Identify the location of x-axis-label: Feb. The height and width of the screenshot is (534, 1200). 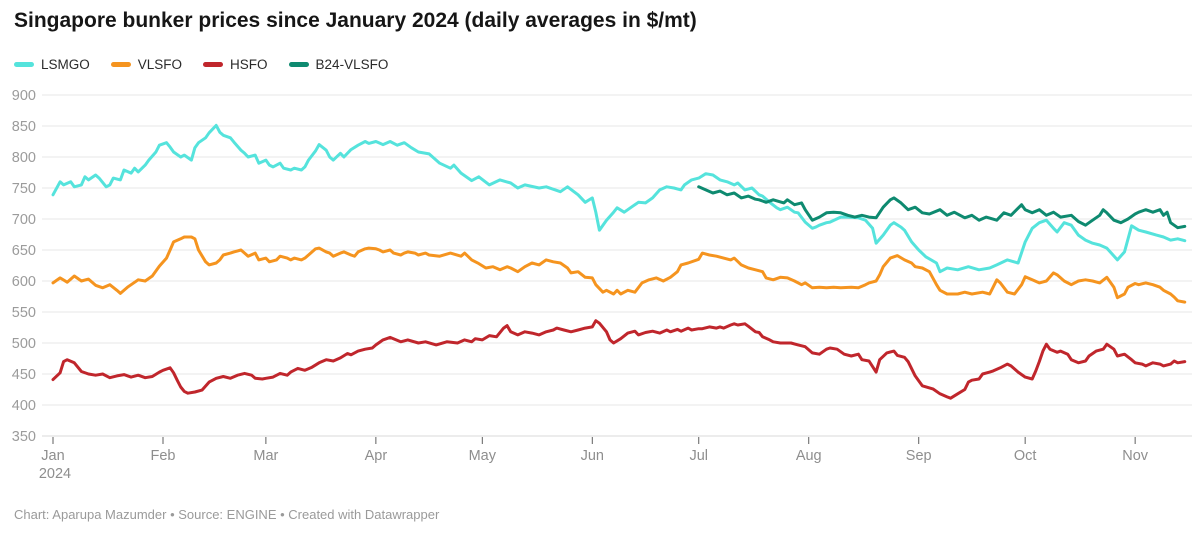
(162, 456).